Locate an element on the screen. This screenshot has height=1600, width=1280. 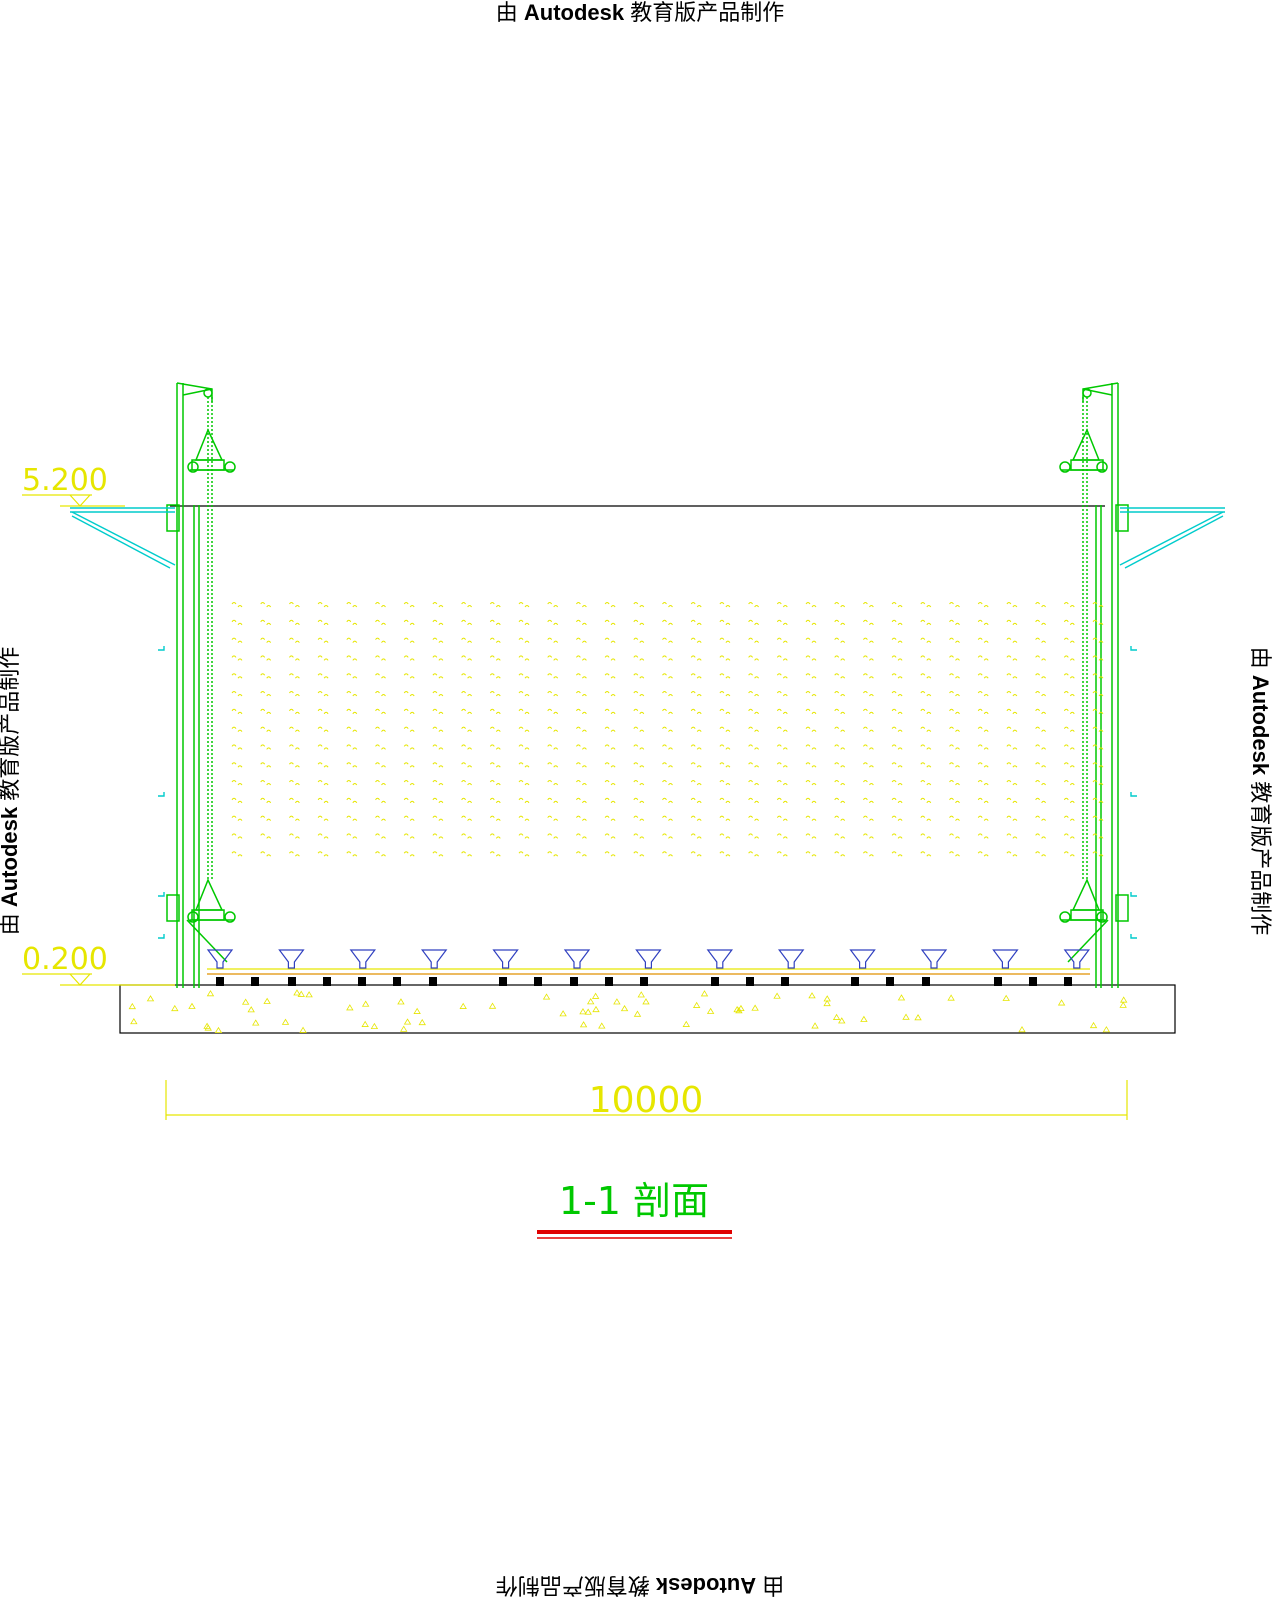
section-title: 1-1 剖面 is located at coordinates (634, 1209).